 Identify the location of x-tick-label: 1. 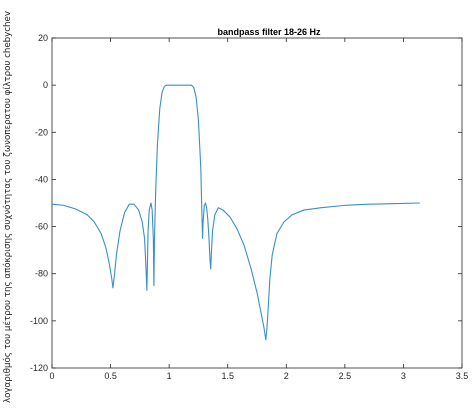
(169, 376).